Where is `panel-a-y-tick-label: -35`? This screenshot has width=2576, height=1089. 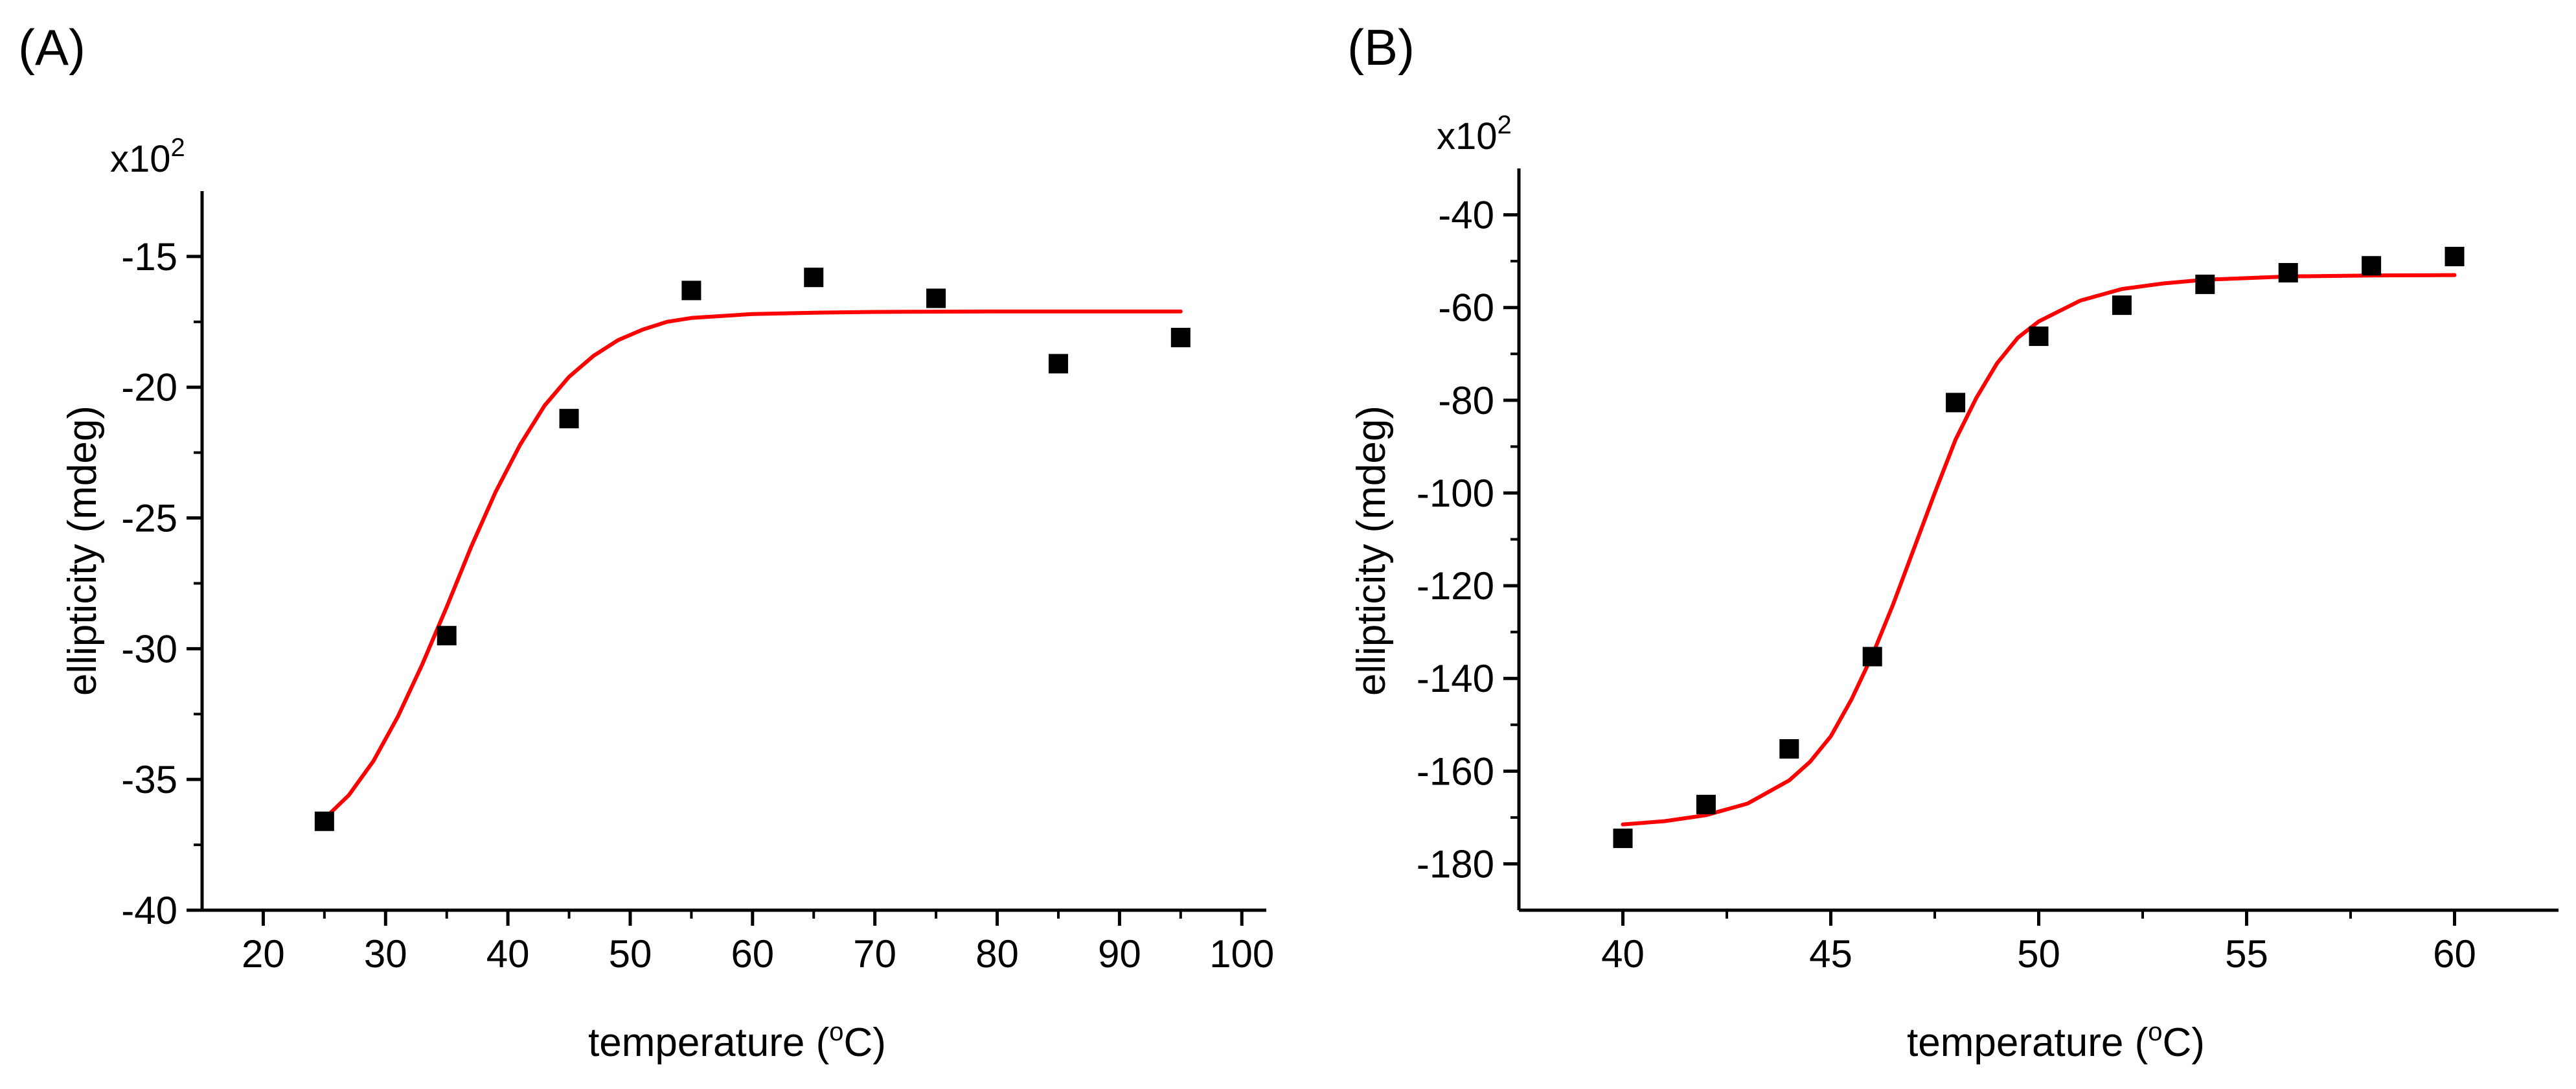
panel-a-y-tick-label: -35 is located at coordinates (149, 780).